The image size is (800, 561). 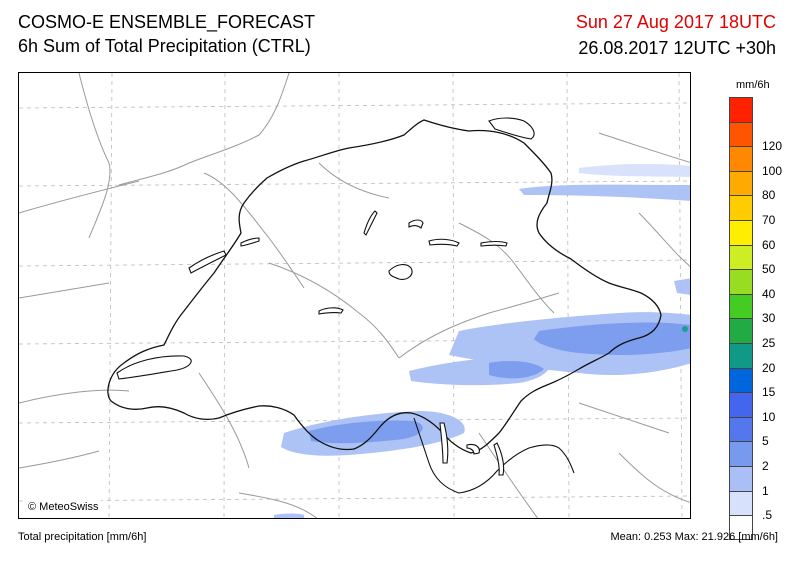 What do you see at coordinates (772, 146) in the screenshot?
I see `legend-label: 120` at bounding box center [772, 146].